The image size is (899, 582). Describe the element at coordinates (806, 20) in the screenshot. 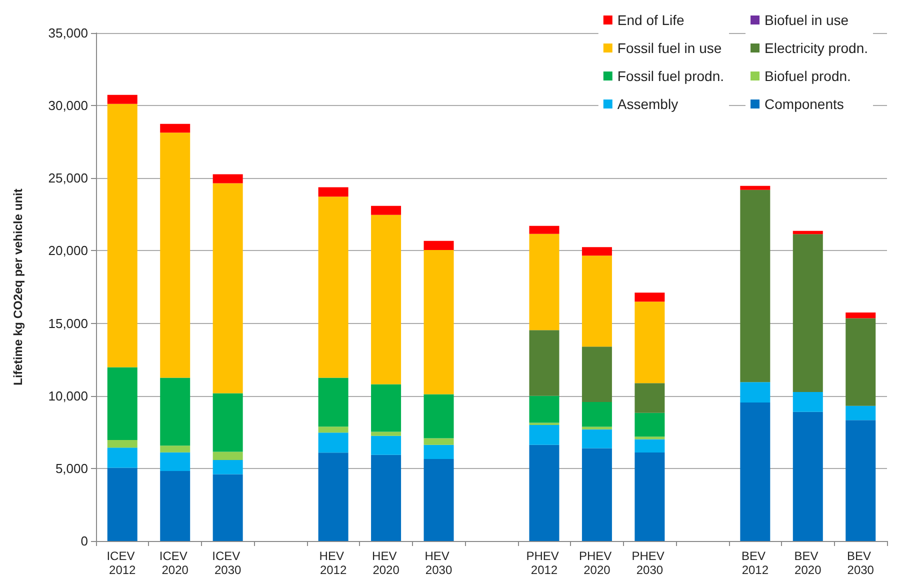

I see `legend-label: Biofuel in use` at that location.